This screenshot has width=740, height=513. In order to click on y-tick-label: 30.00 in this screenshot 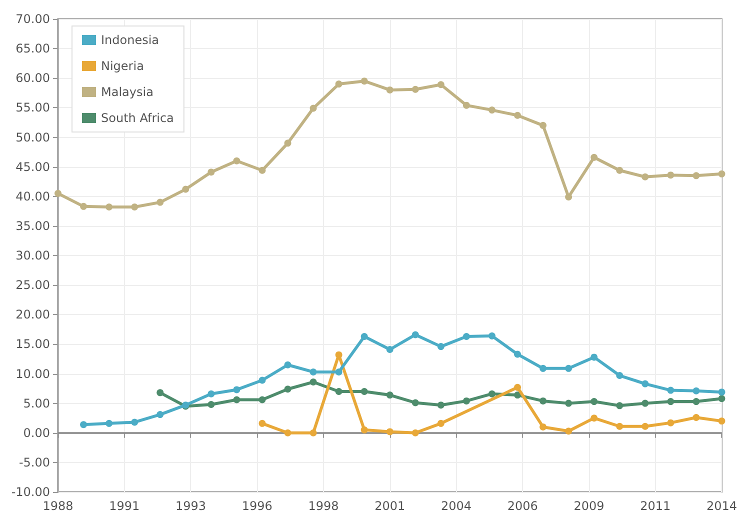, I will do `click(33, 255)`.